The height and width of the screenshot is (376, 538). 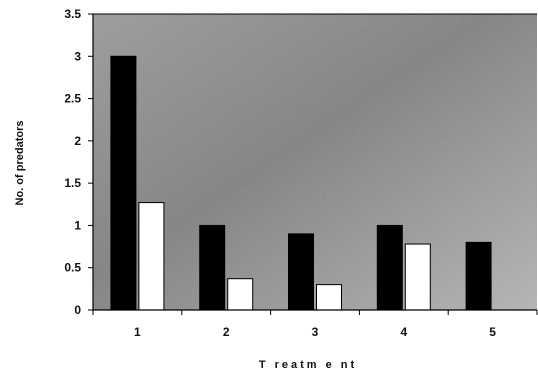 I want to click on y-tick-label: 0.5, so click(x=72, y=268).